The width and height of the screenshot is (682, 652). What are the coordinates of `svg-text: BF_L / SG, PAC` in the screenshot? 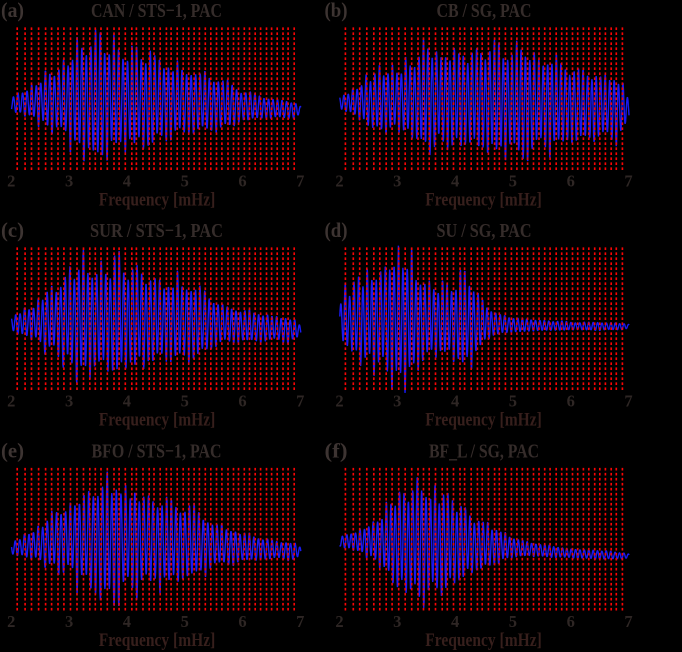 It's located at (484, 452).